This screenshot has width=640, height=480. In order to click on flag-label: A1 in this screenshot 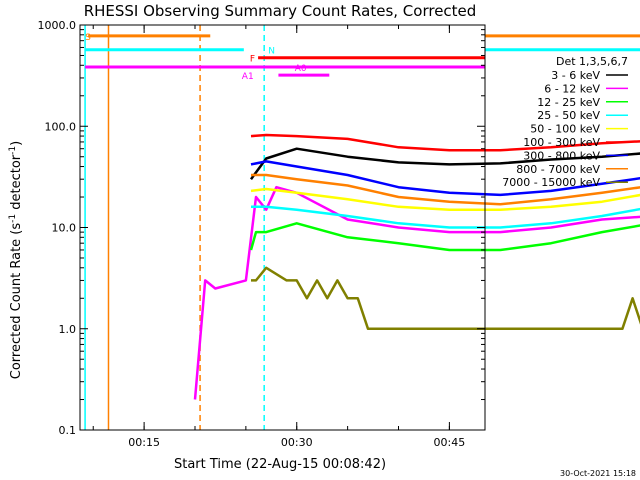, I will do `click(248, 77)`.